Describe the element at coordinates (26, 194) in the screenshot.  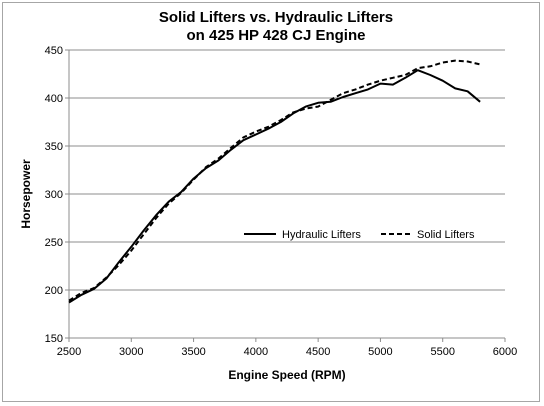
I see `y-axis-title: Horsepower` at that location.